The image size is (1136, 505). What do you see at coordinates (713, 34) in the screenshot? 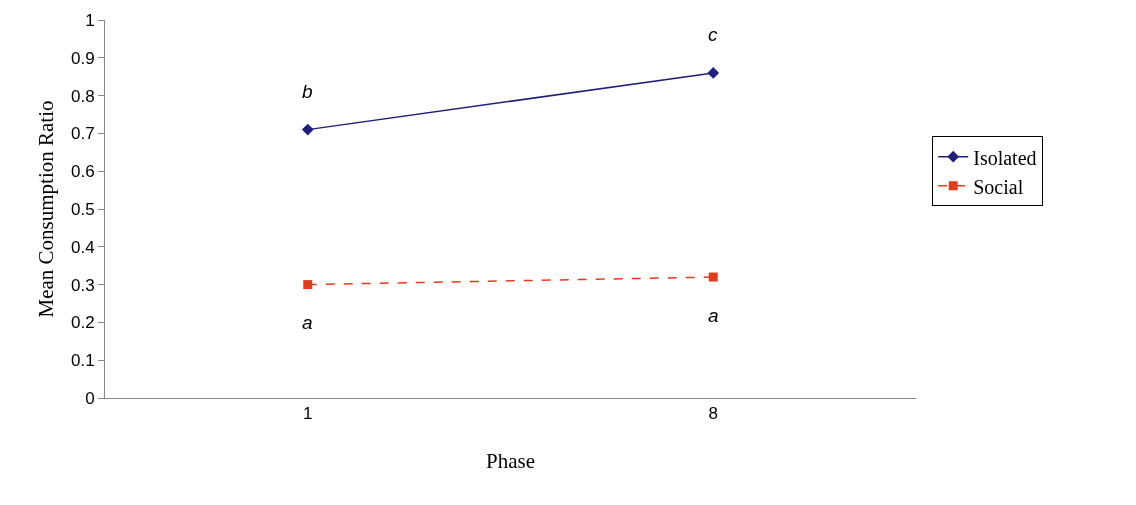
I see `annotation: c` at bounding box center [713, 34].